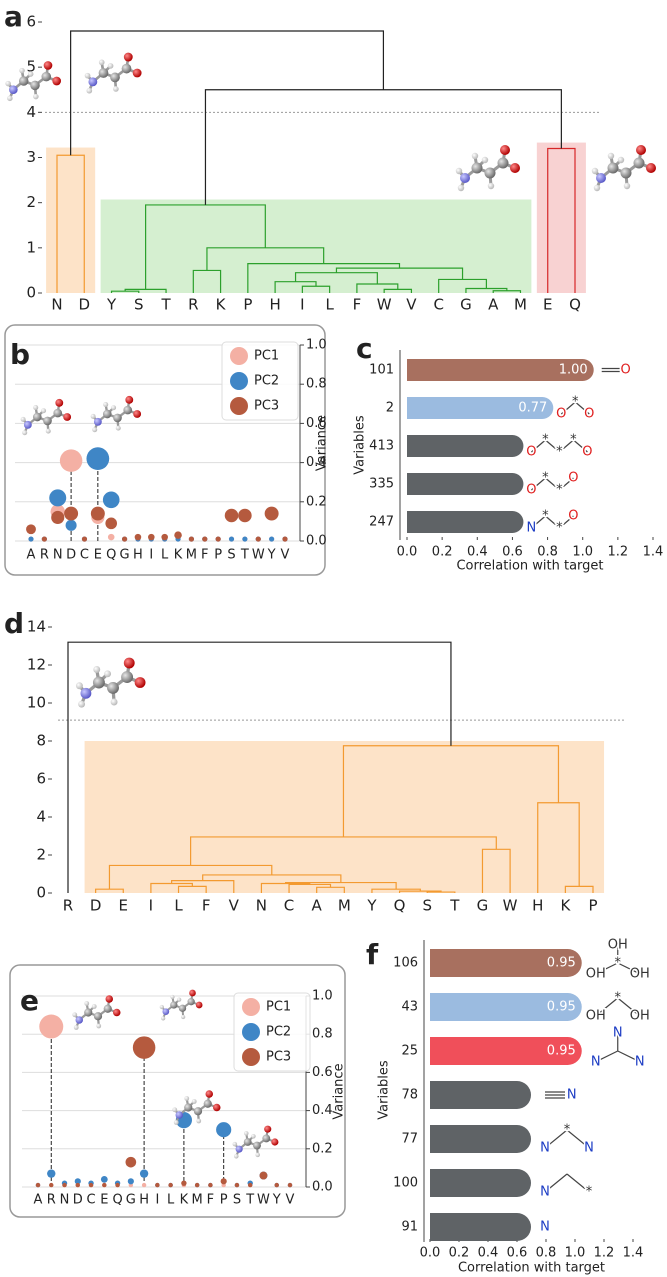 The width and height of the screenshot is (667, 1277). I want to click on leaf-label: C, so click(438, 305).